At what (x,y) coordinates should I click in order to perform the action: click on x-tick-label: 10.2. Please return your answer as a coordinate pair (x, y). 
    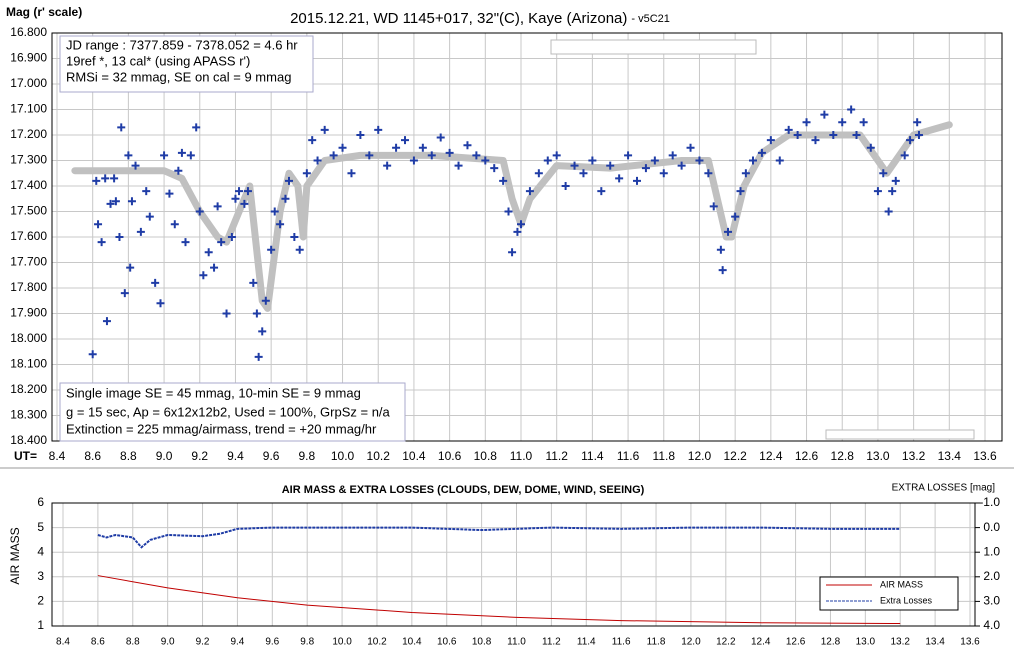
    Looking at the image, I should click on (377, 642).